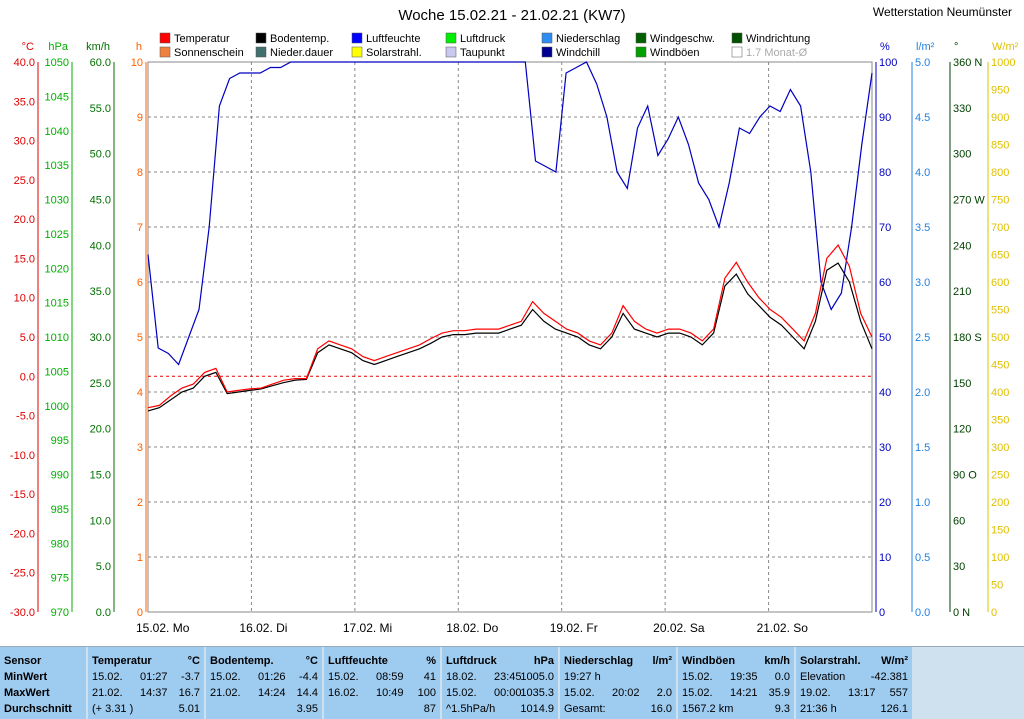 This screenshot has height=719, width=1024. I want to click on stats-label: 21:36 h, so click(818, 709).